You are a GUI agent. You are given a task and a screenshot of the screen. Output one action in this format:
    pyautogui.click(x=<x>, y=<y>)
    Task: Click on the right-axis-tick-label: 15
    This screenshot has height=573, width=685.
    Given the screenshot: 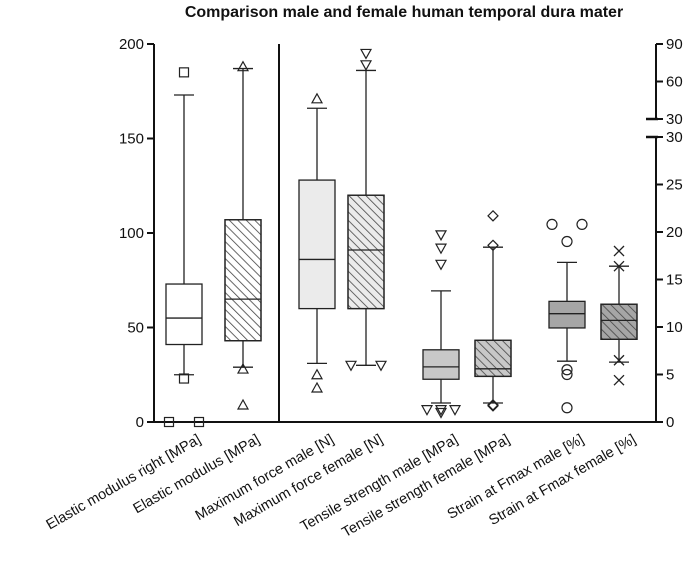 What is the action you would take?
    pyautogui.click(x=674, y=280)
    